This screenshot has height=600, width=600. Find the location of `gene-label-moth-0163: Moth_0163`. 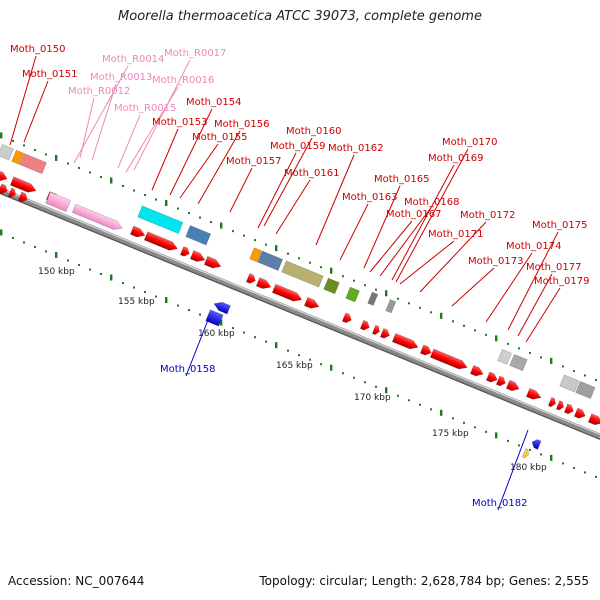

gene-label-moth-0163: Moth_0163 is located at coordinates (369, 197).